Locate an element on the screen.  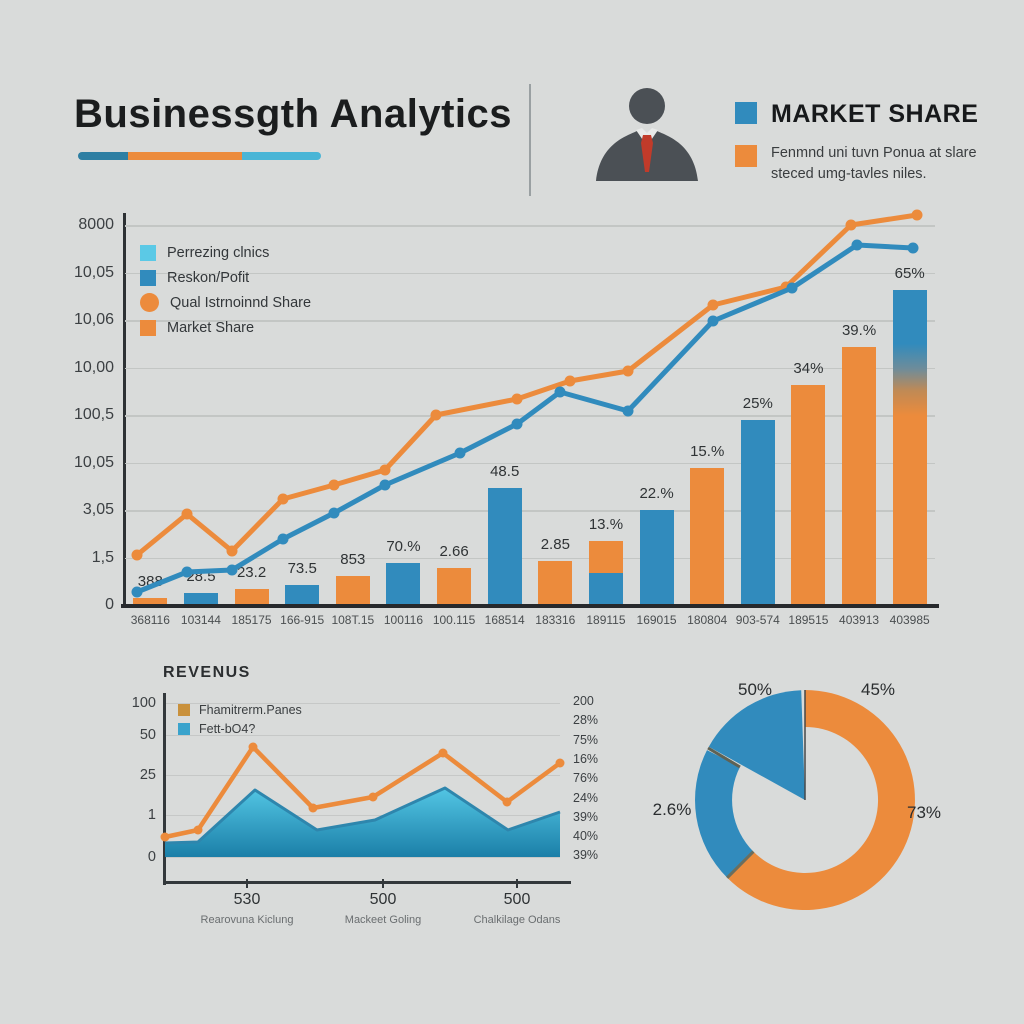
legend-label: Reskon/Pofit is located at coordinates (208, 277).